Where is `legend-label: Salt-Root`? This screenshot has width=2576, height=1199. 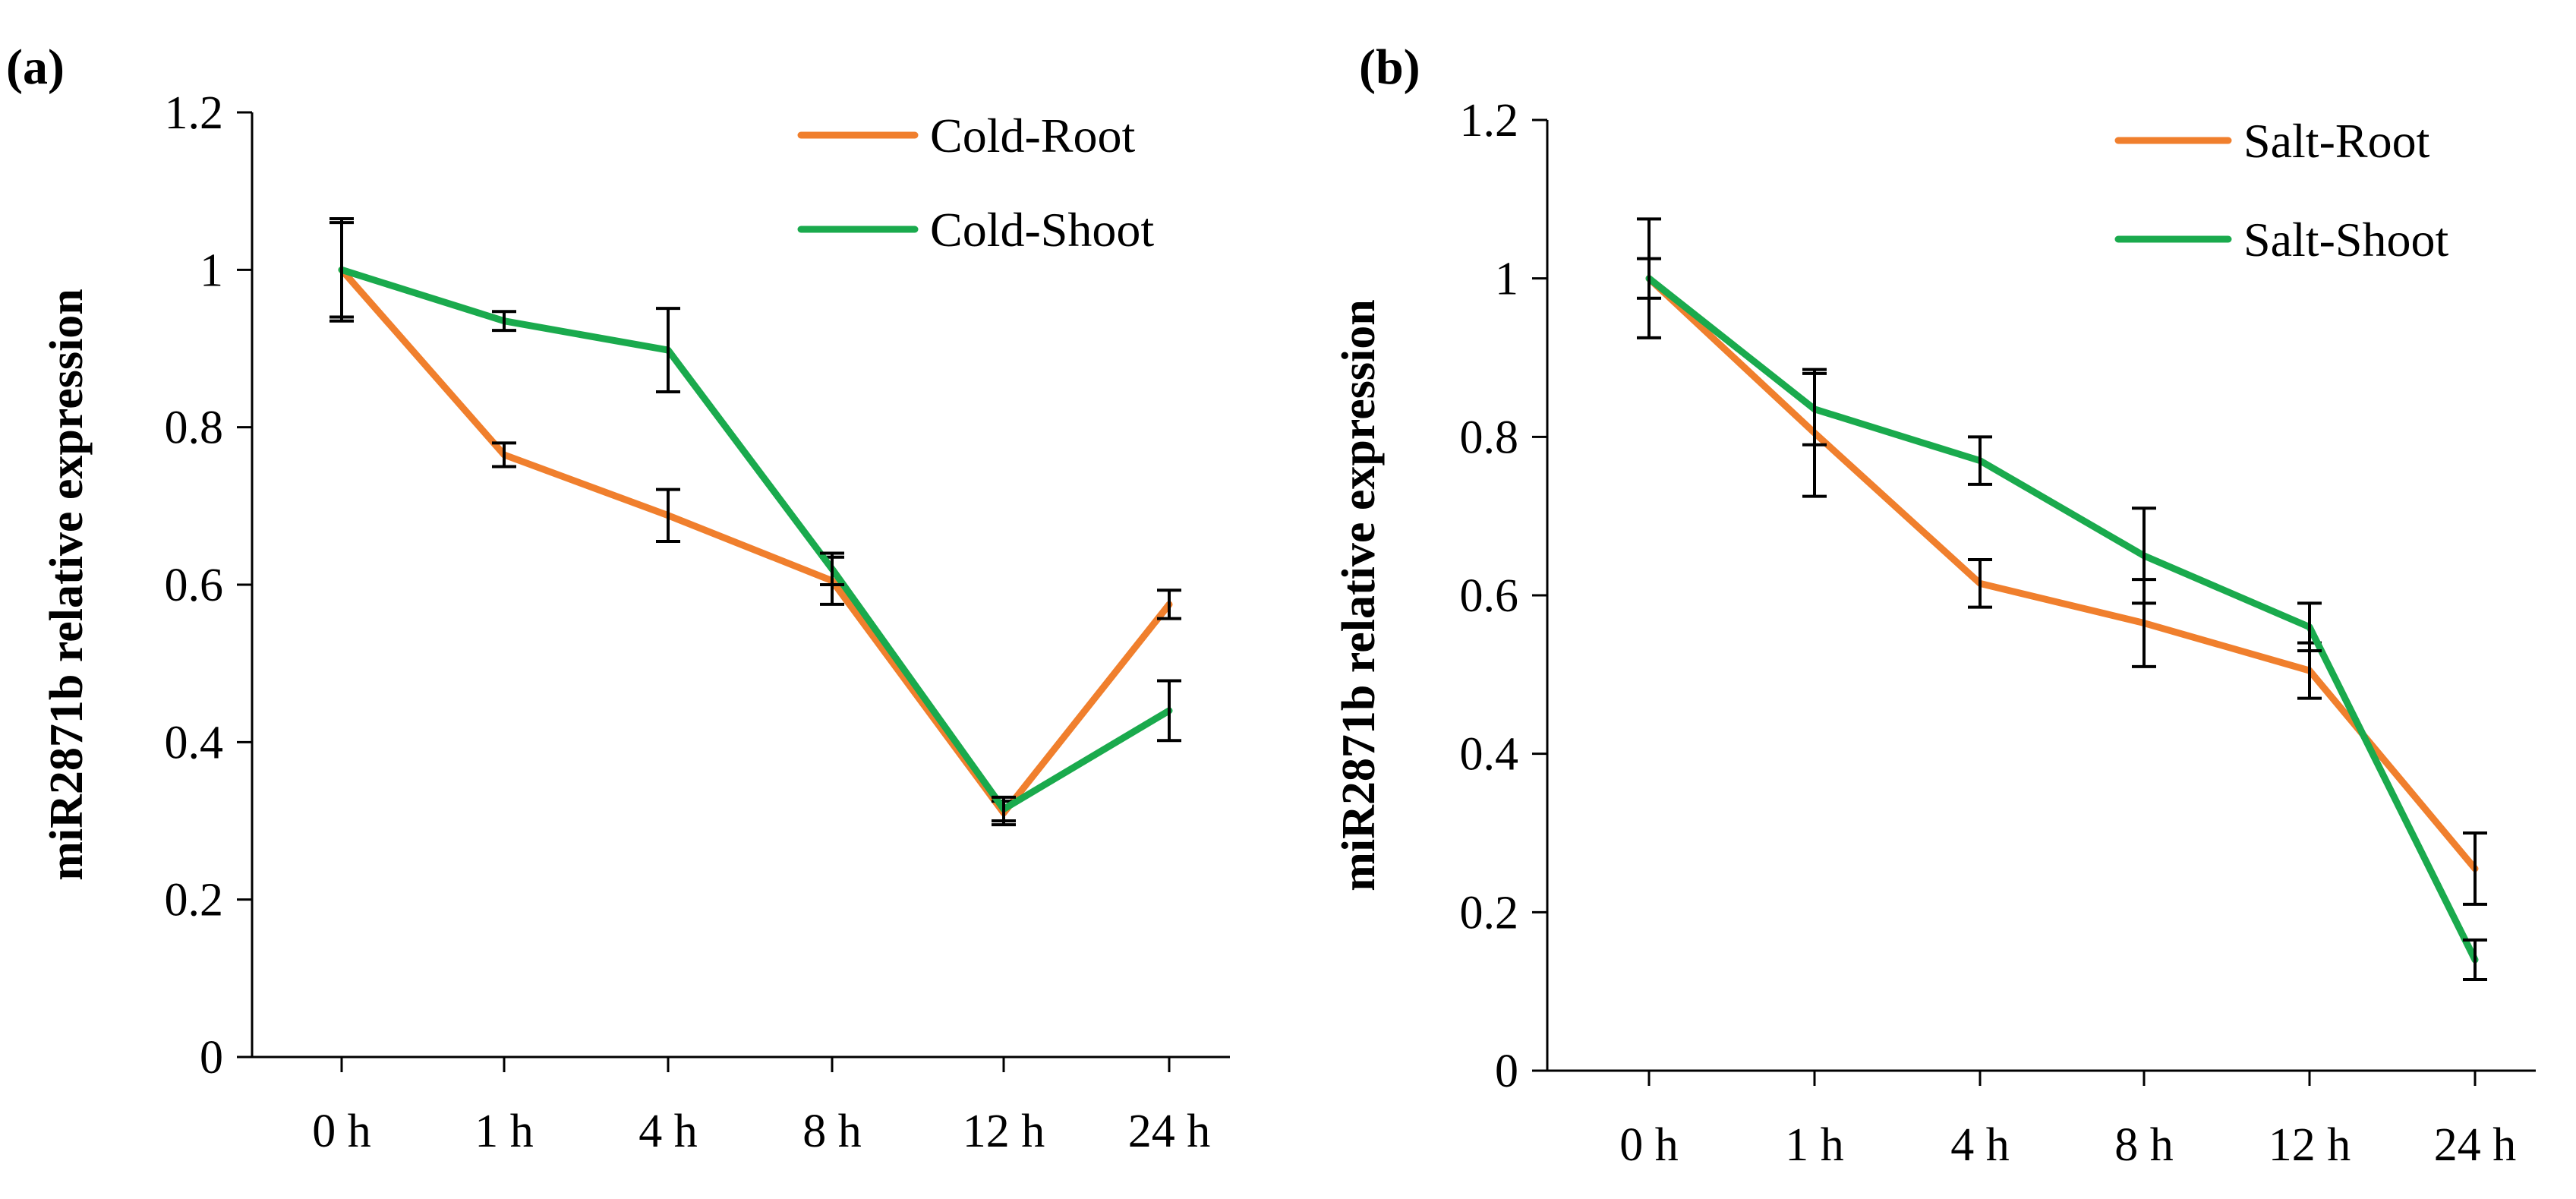 legend-label: Salt-Root is located at coordinates (2336, 141).